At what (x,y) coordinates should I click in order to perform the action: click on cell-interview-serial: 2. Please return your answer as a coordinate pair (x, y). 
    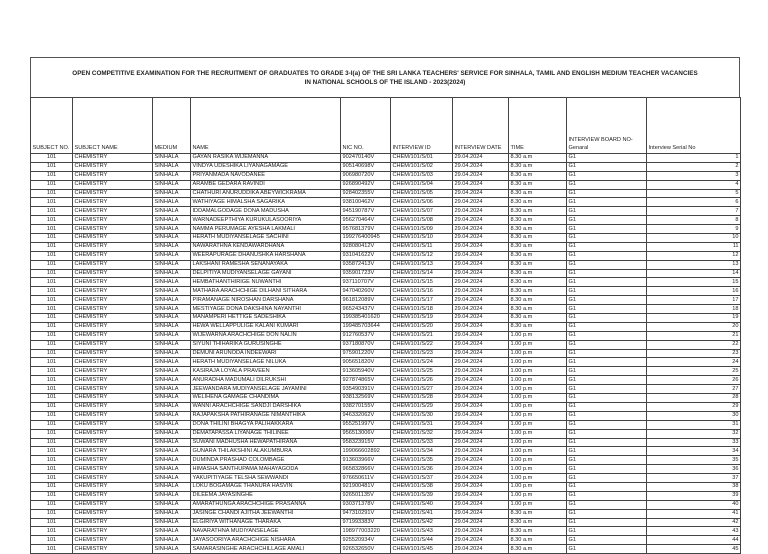
    Looking at the image, I should click on (693, 166).